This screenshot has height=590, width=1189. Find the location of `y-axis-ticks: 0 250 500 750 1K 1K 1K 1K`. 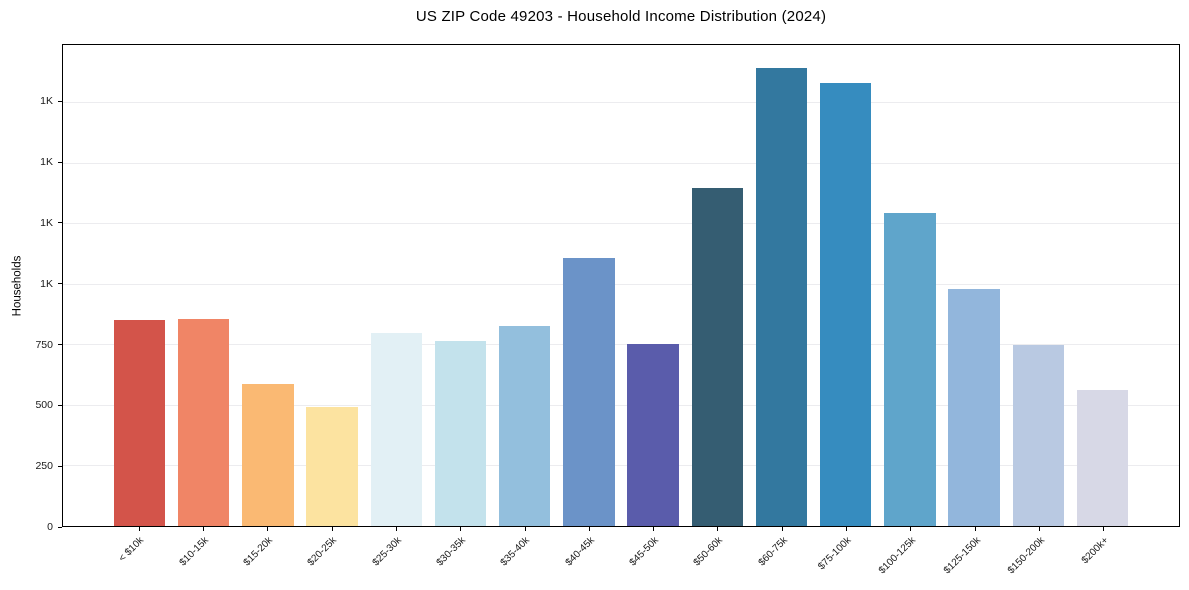

y-axis-ticks: 0 250 500 750 1K 1K 1K 1K is located at coordinates (31, 288).